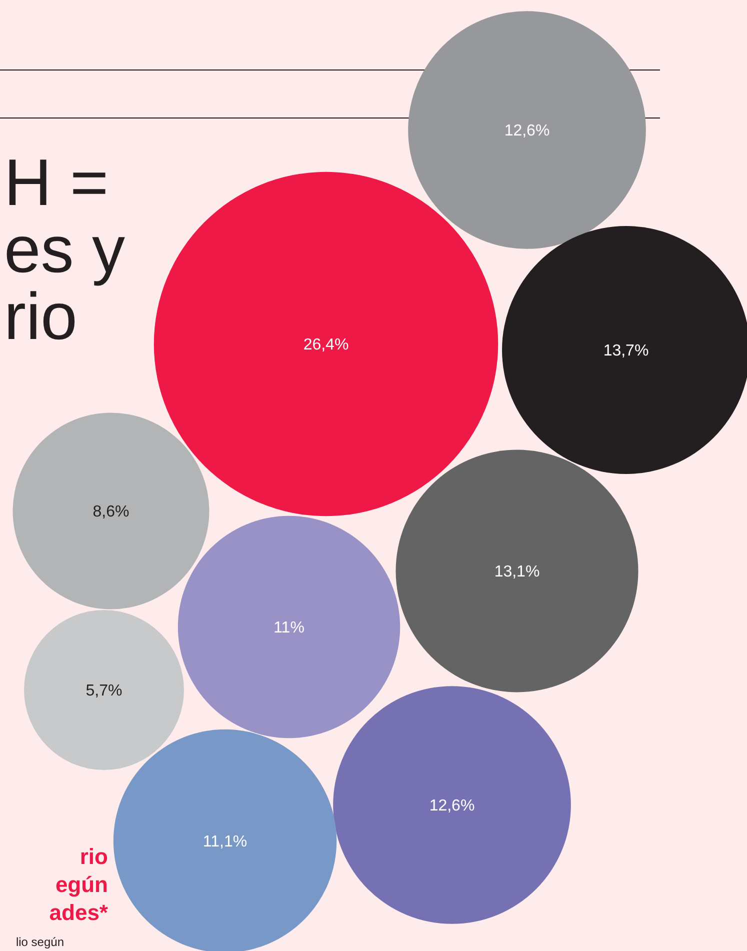 The height and width of the screenshot is (951, 747). I want to click on circle: 11%, so click(289, 627).